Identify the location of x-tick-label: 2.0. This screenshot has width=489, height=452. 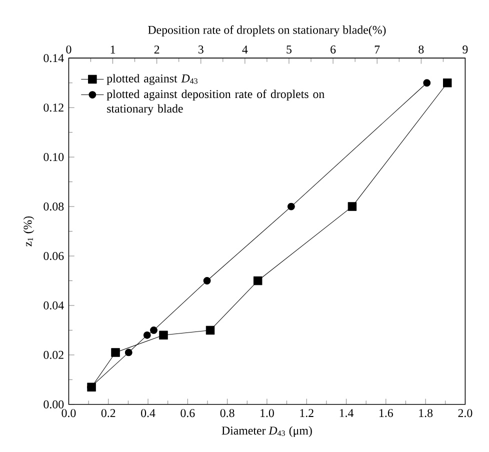
(465, 413).